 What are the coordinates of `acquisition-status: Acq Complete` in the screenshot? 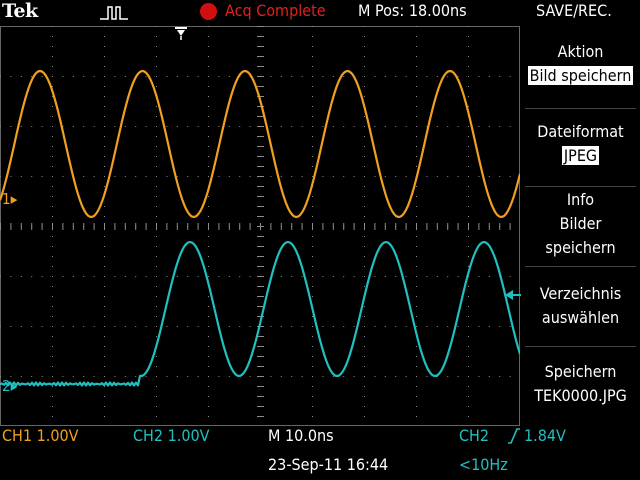 It's located at (275, 10).